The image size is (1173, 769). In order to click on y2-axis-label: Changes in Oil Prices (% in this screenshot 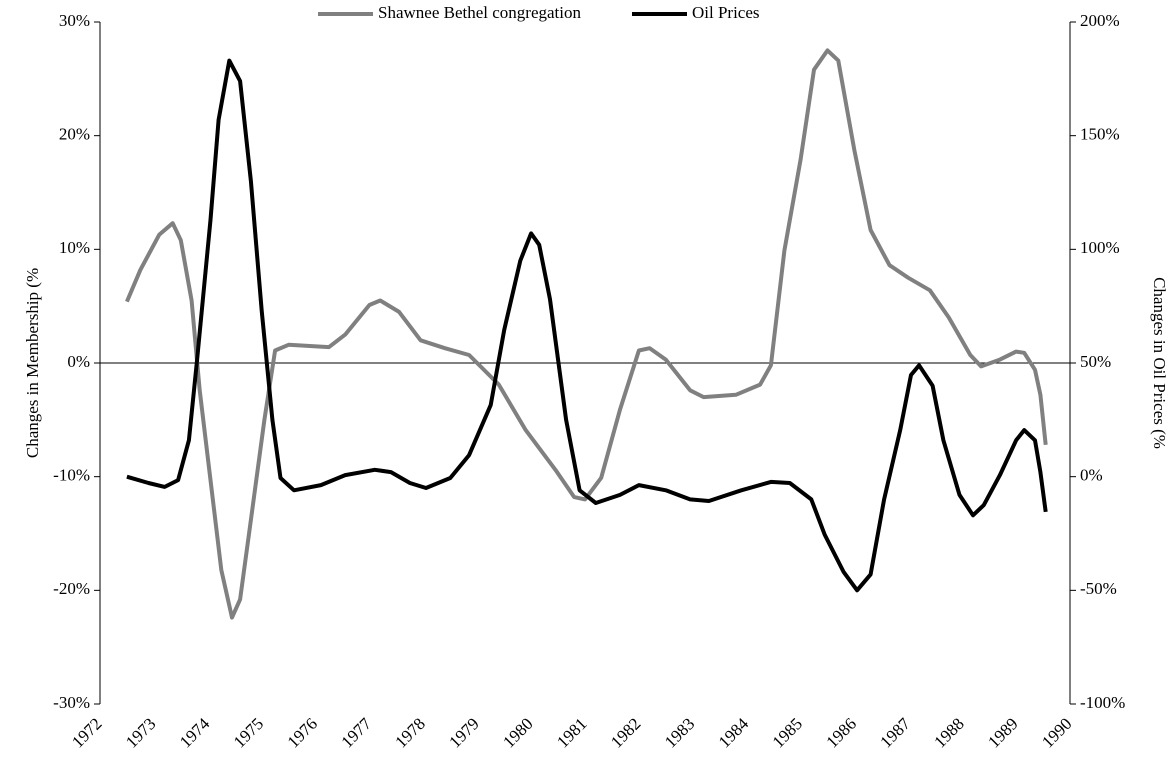, I will do `click(1159, 363)`.